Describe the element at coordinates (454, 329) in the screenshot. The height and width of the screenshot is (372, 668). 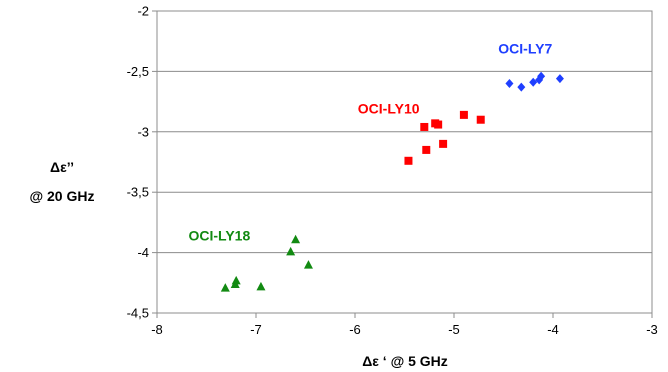
I see `x-tick-label: -5` at that location.